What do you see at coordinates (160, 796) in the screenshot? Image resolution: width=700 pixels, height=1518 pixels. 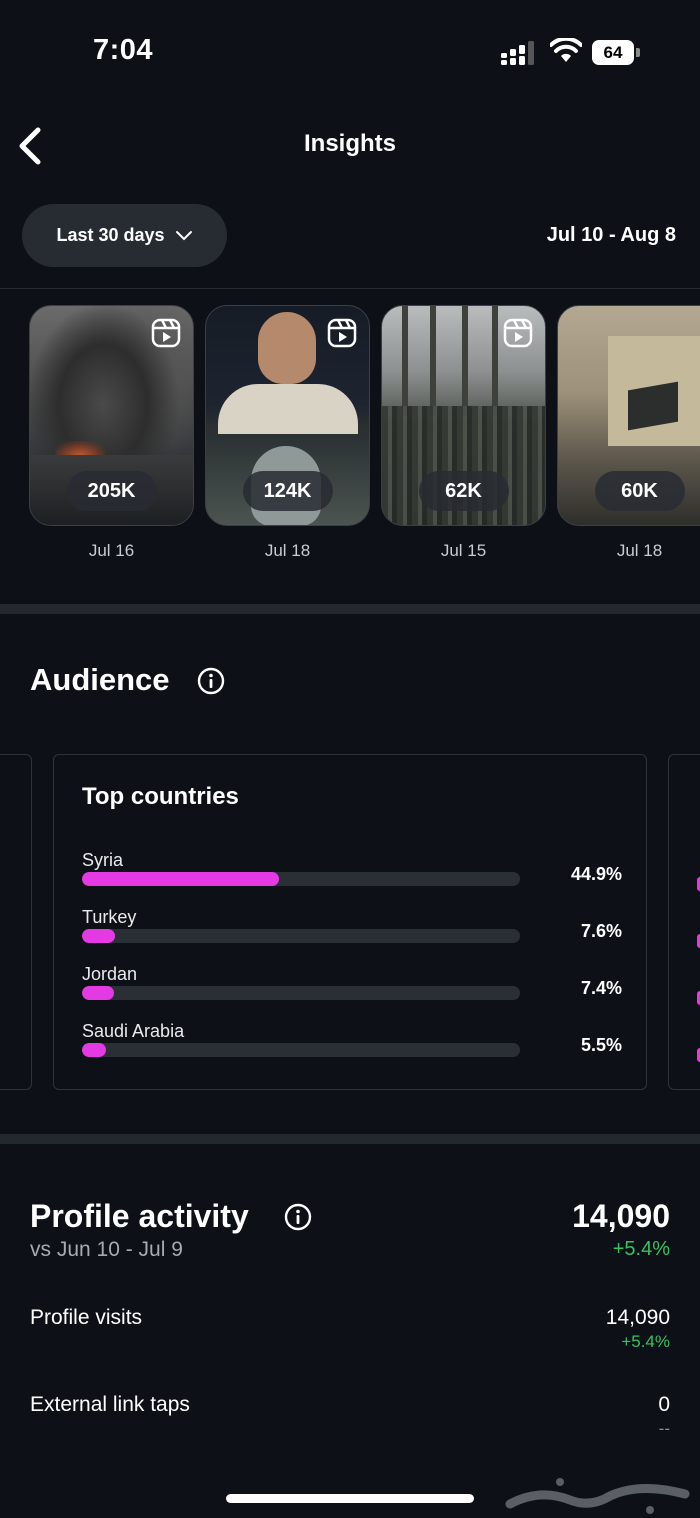 I see `top-countries-title: Top countries` at bounding box center [160, 796].